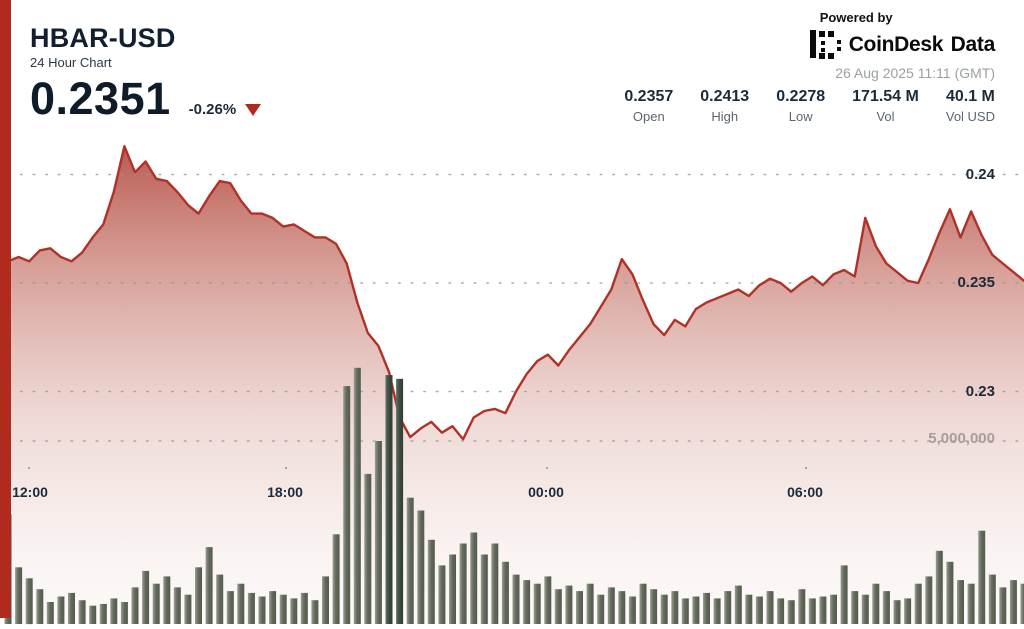  I want to click on x-axis-label-0600: 06:00, so click(805, 492).